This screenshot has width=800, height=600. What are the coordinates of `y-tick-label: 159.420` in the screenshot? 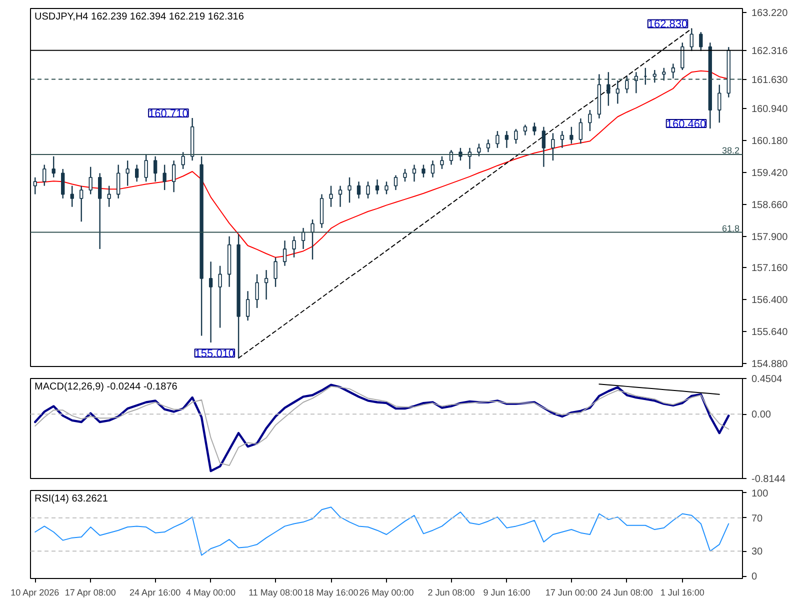 It's located at (770, 173).